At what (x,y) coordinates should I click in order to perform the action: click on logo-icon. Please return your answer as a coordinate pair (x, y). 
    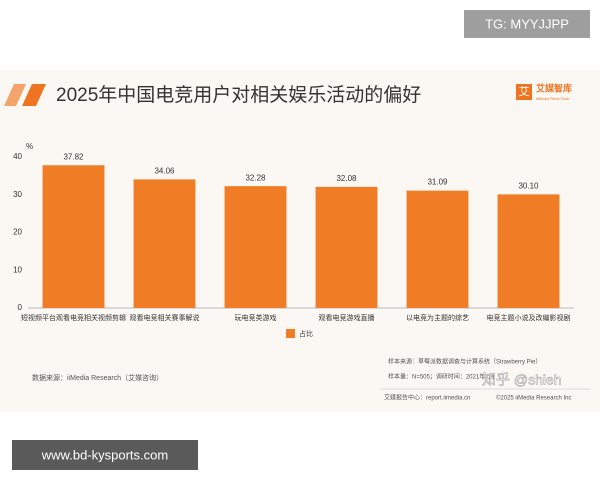
    Looking at the image, I should click on (524, 92).